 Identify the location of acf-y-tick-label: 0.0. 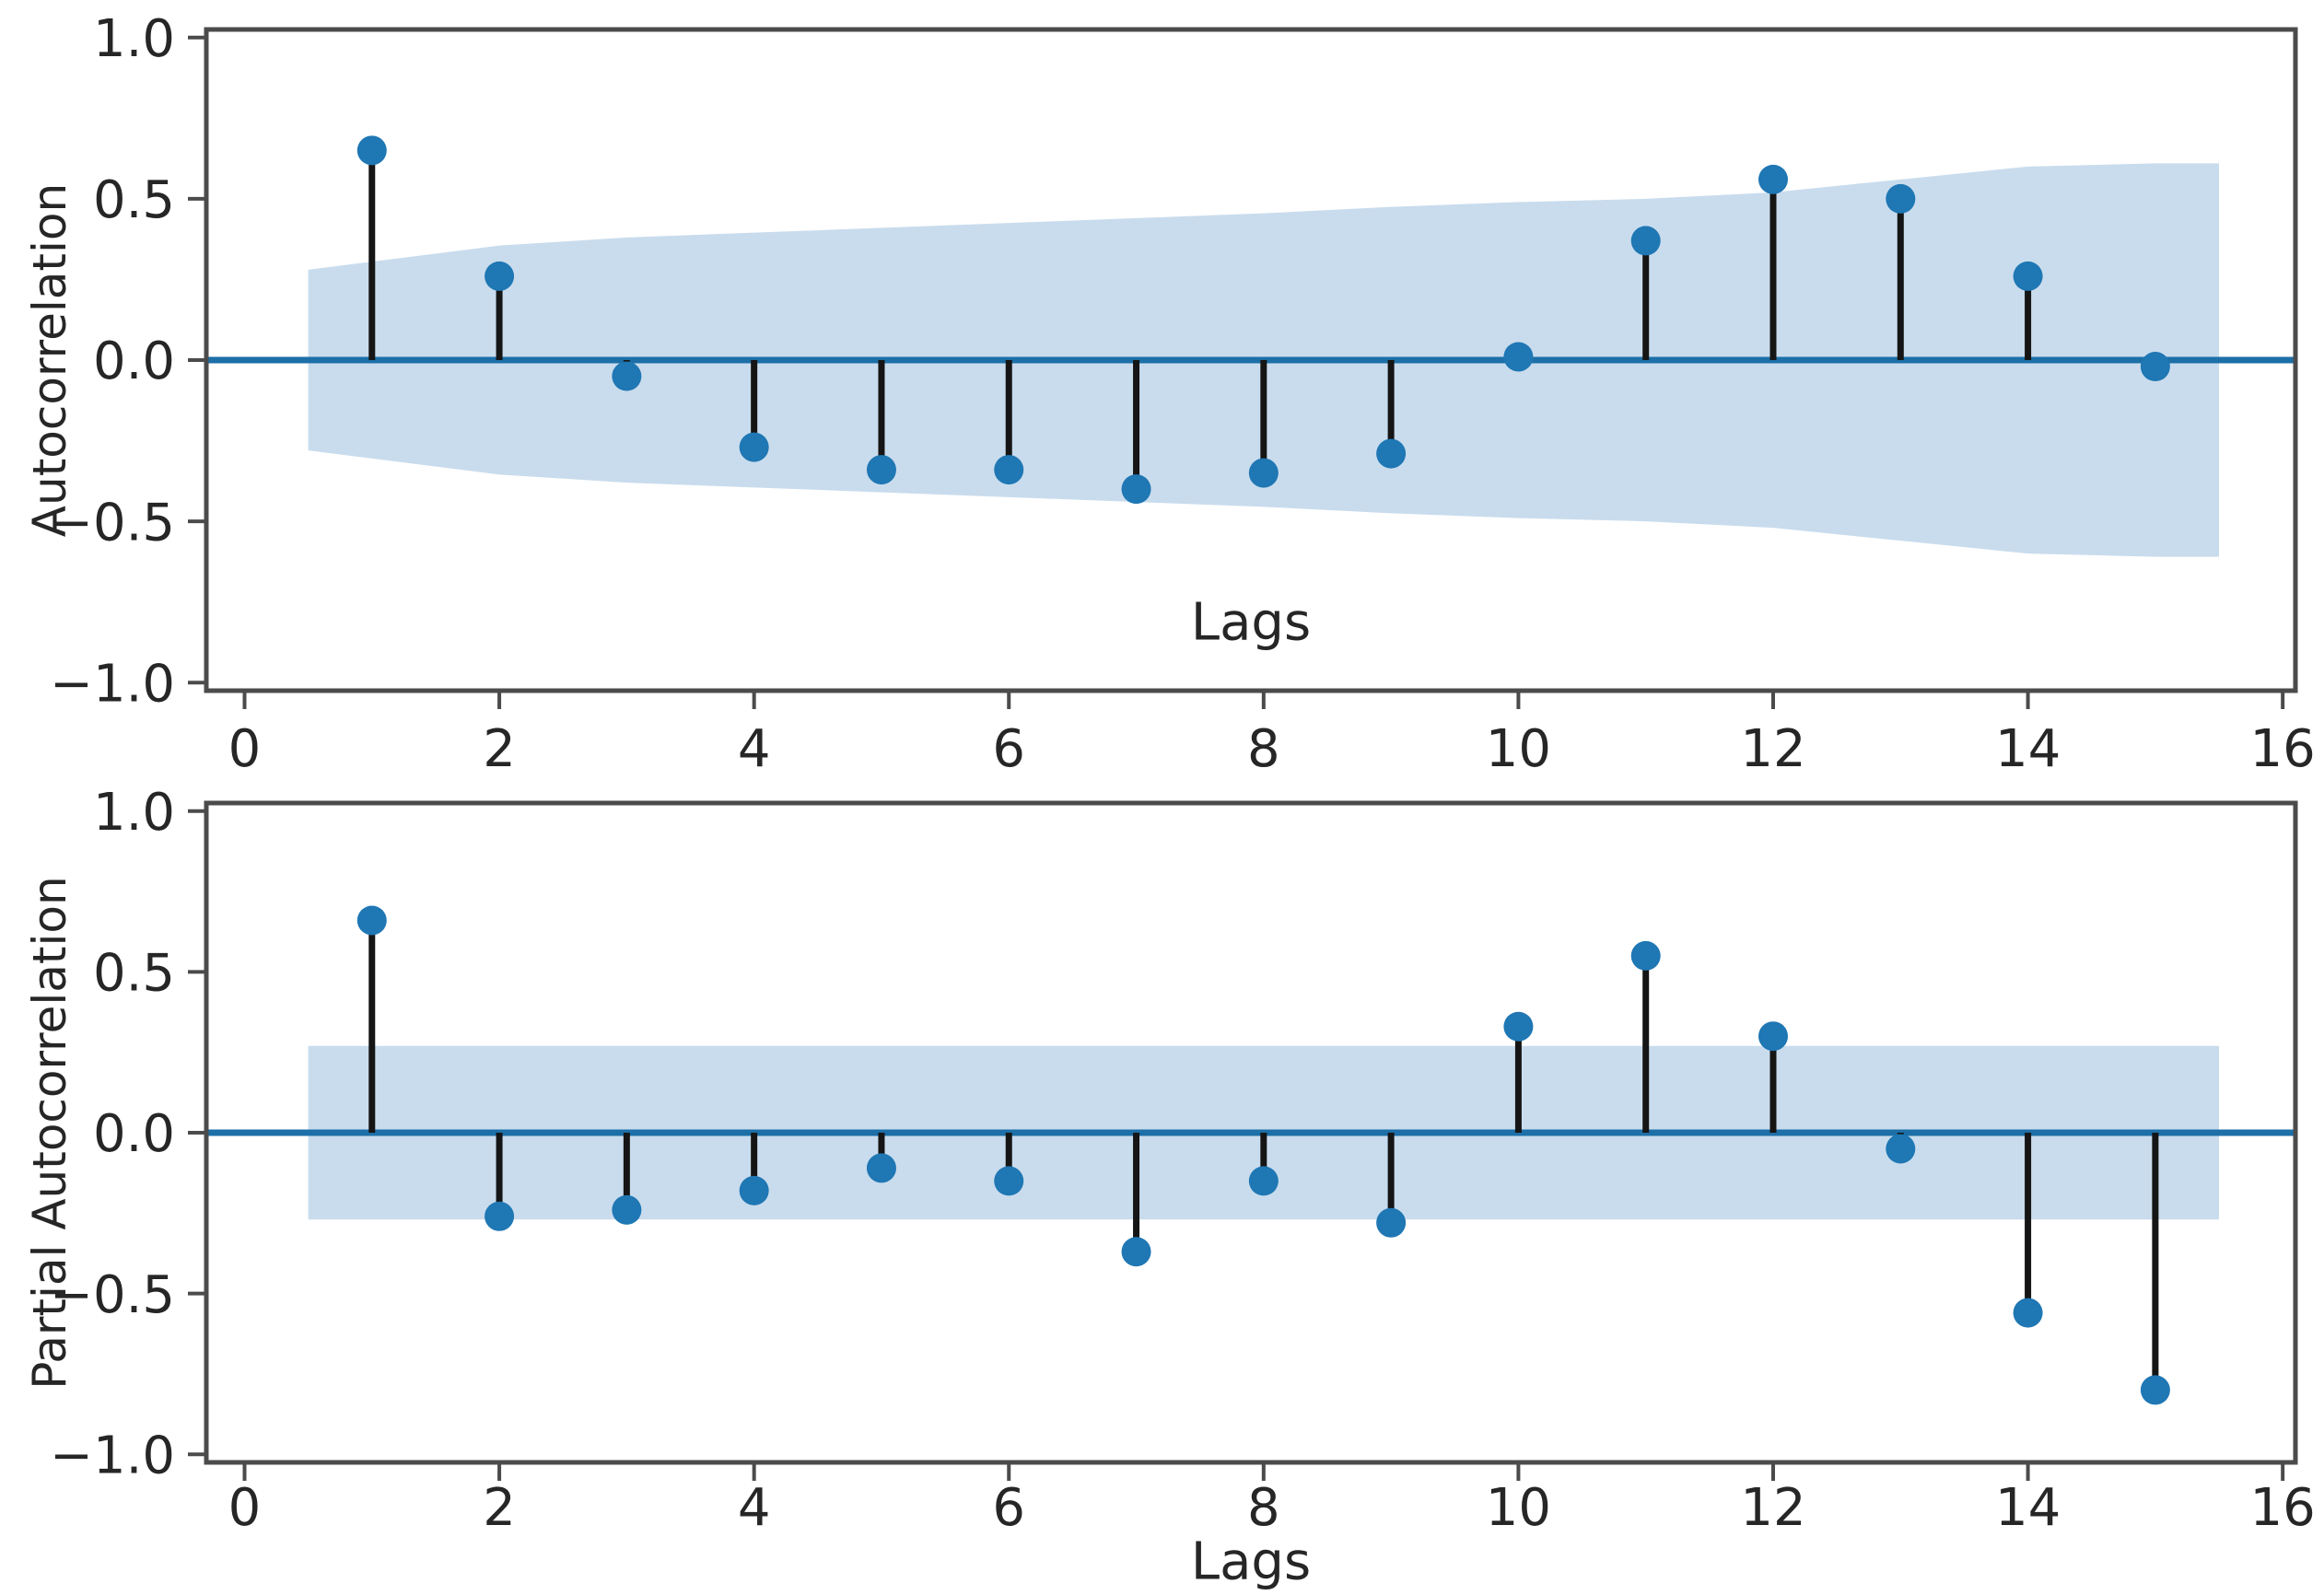
(134, 361).